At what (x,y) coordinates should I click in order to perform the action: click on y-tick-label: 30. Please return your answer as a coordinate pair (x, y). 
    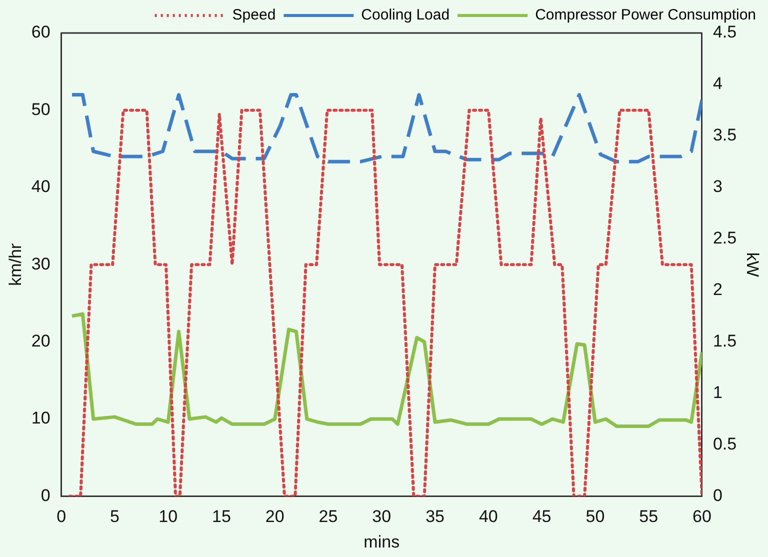
    Looking at the image, I should click on (40, 264).